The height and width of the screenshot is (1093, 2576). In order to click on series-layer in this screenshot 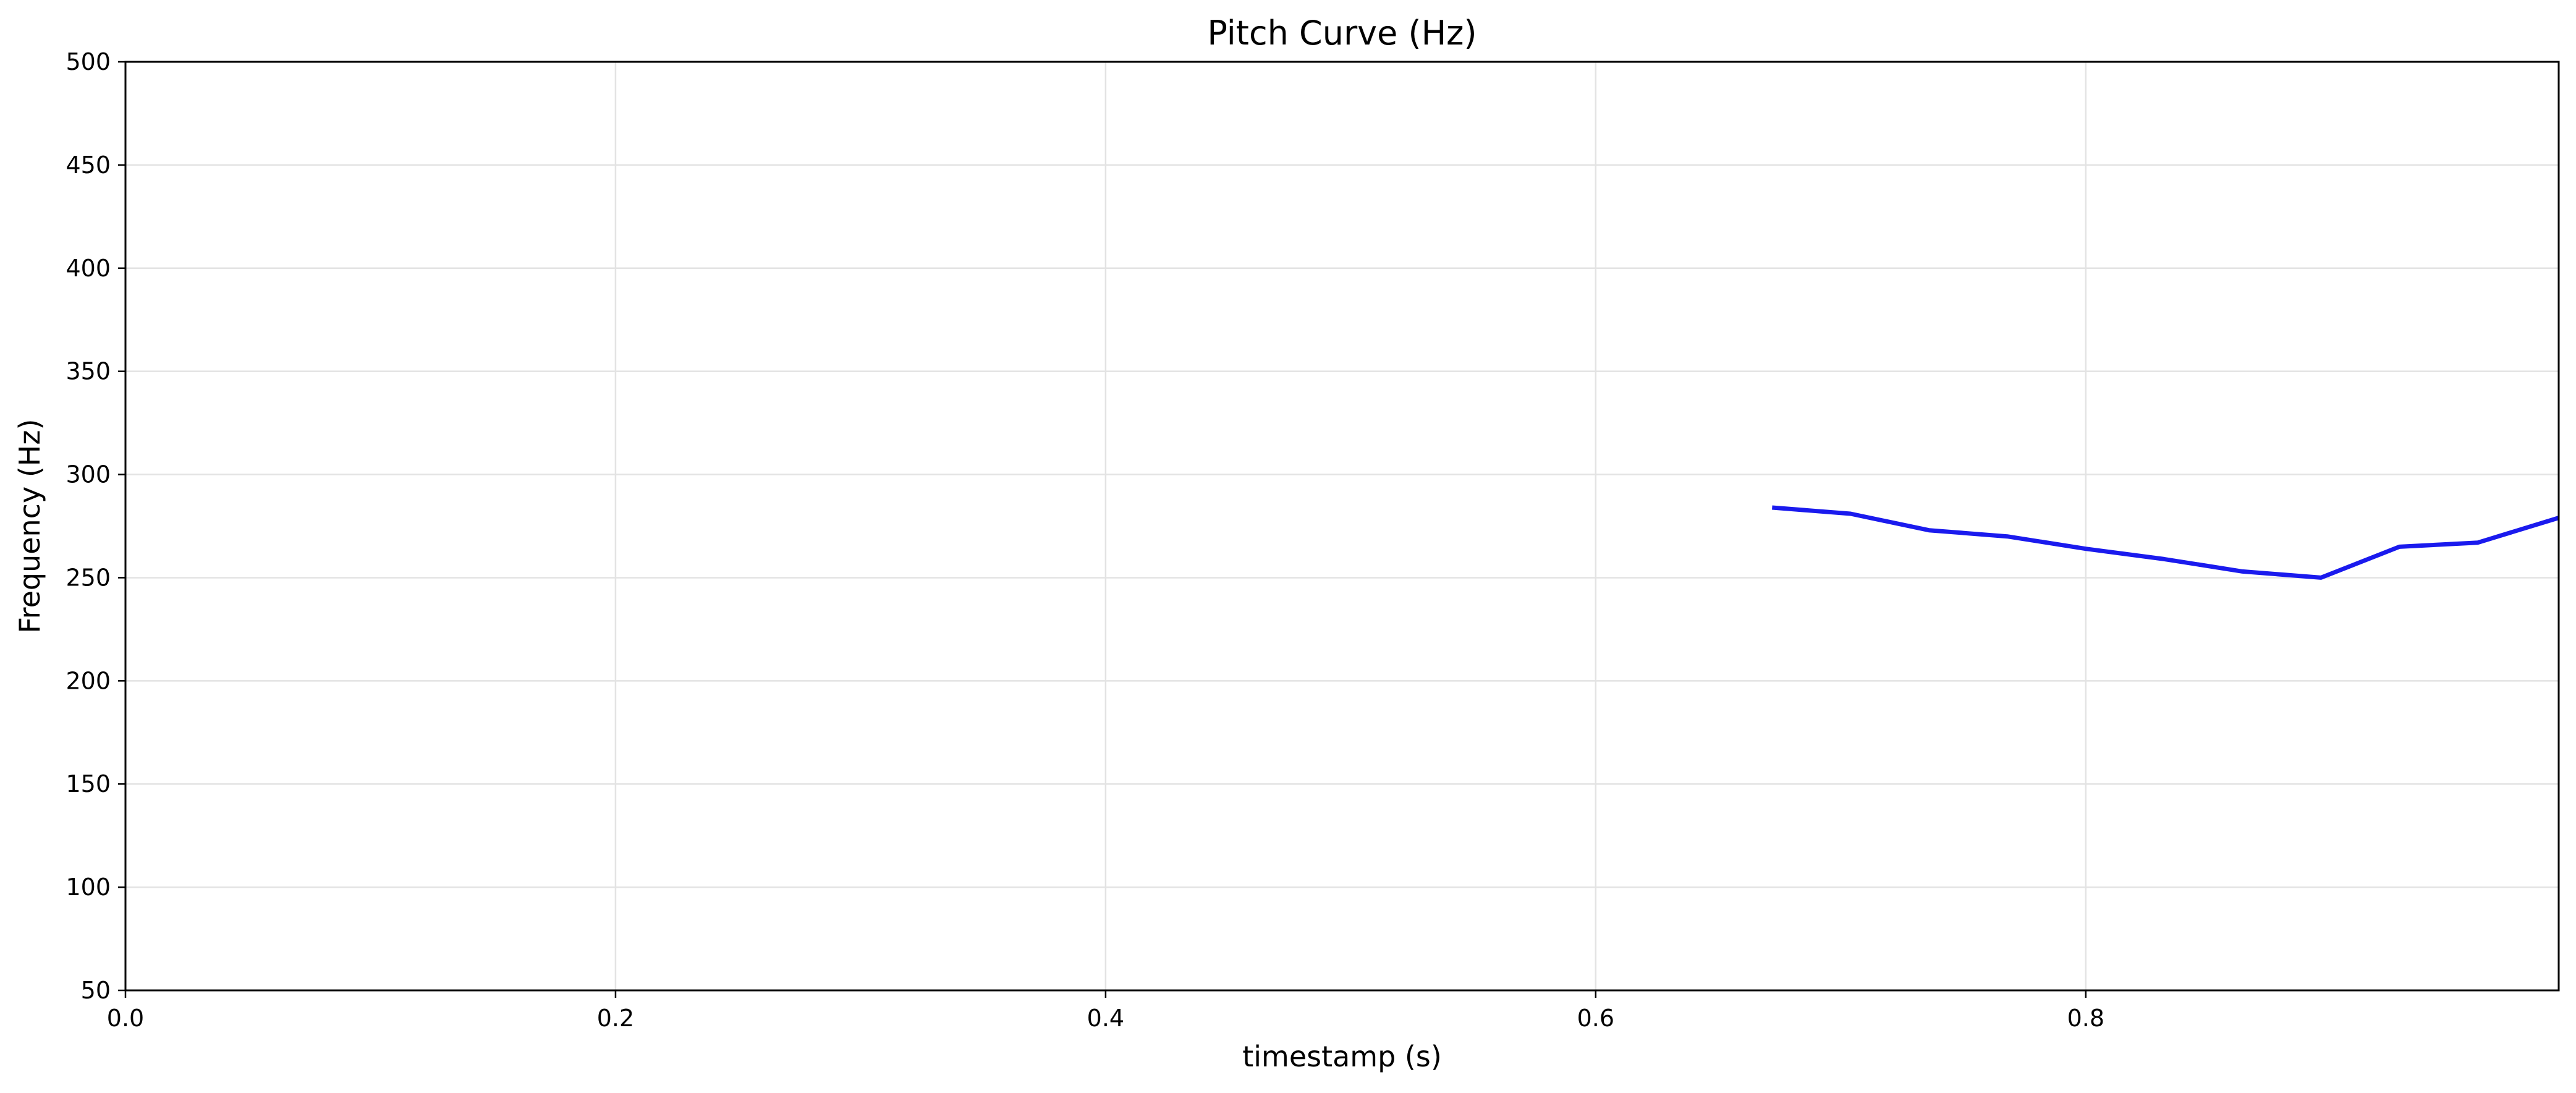, I will do `click(2166, 542)`.